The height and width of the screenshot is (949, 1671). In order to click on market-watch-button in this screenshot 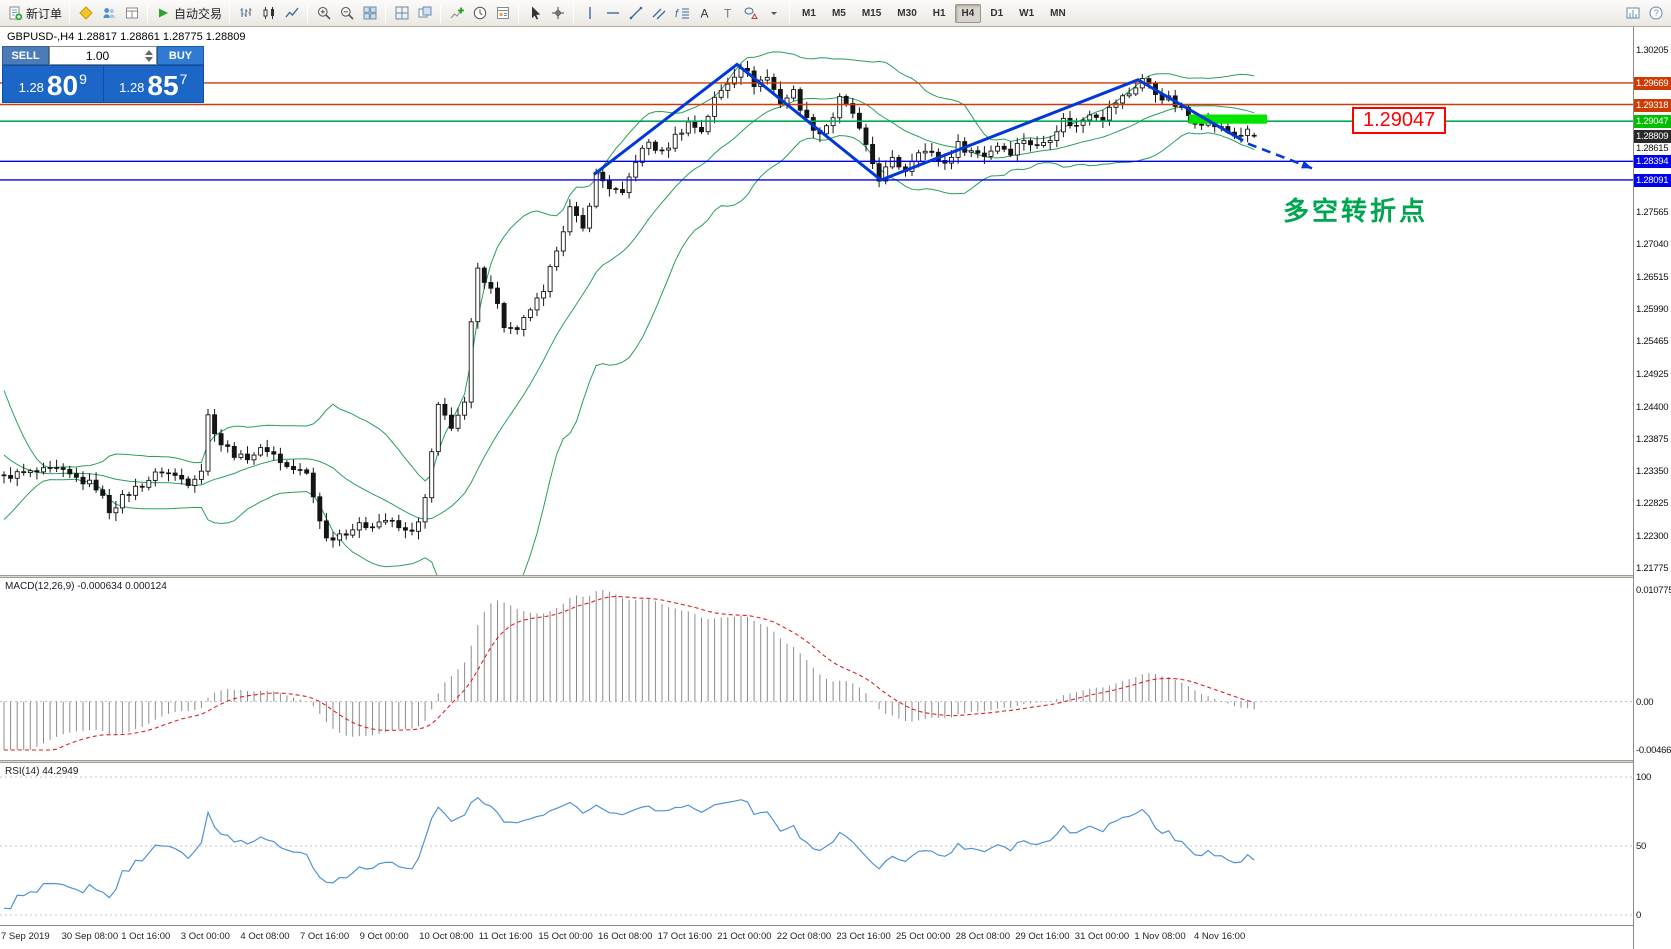, I will do `click(85, 13)`.